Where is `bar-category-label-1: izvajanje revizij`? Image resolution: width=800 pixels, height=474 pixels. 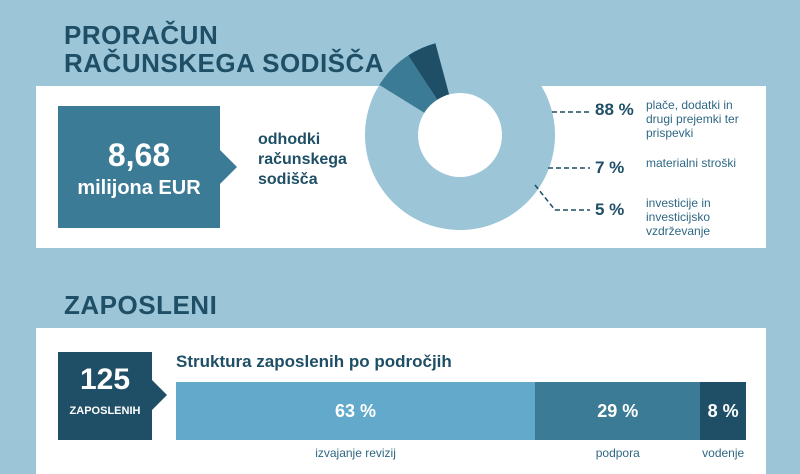 bar-category-label-1: izvajanje revizij is located at coordinates (355, 453).